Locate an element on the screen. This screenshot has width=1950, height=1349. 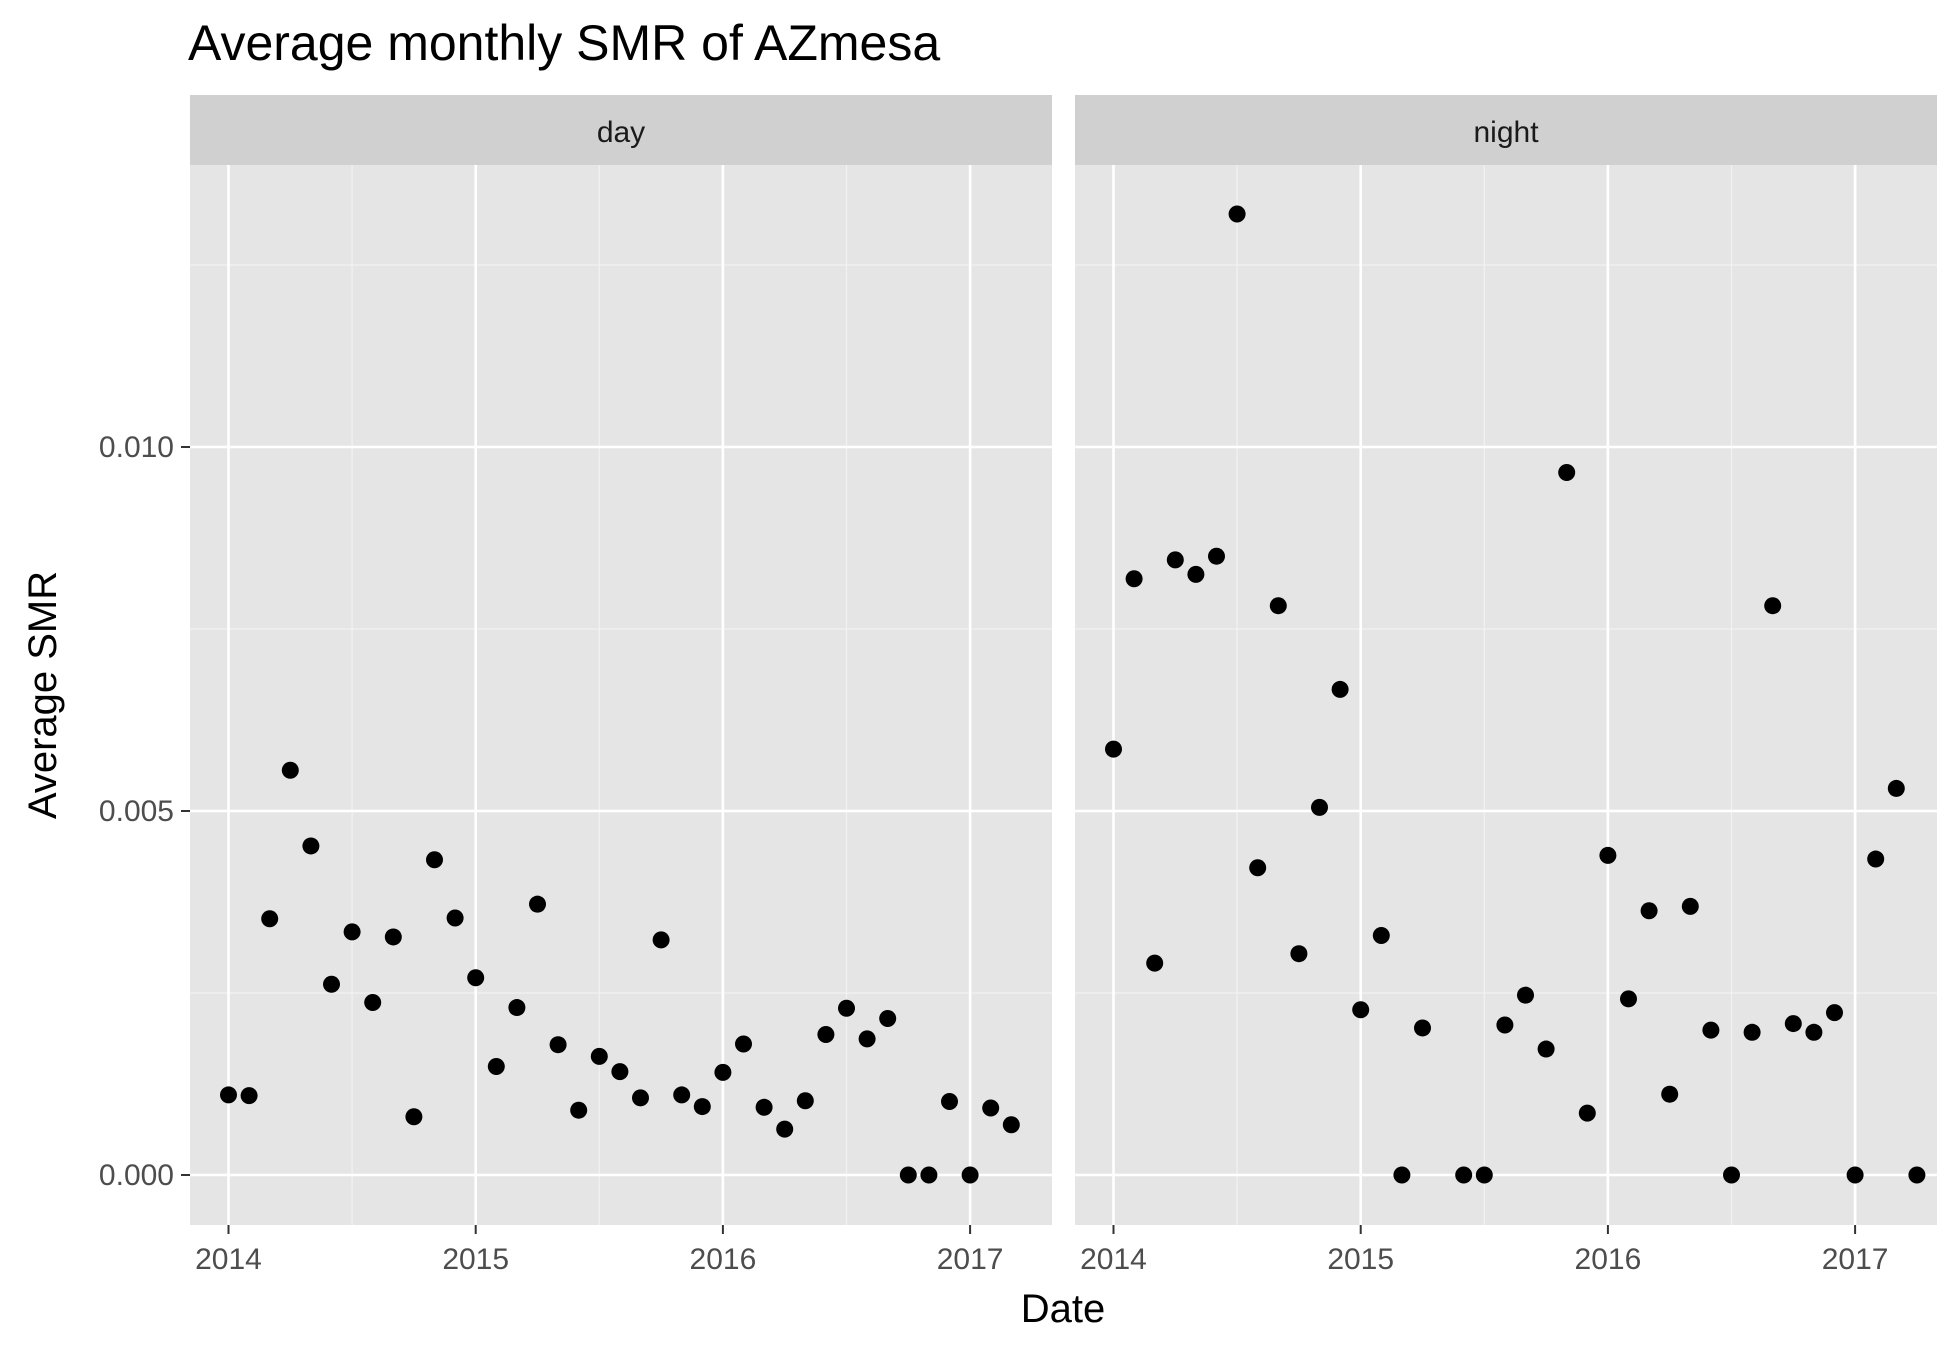
y-tick-label: 0.000 is located at coordinates (136, 1175).